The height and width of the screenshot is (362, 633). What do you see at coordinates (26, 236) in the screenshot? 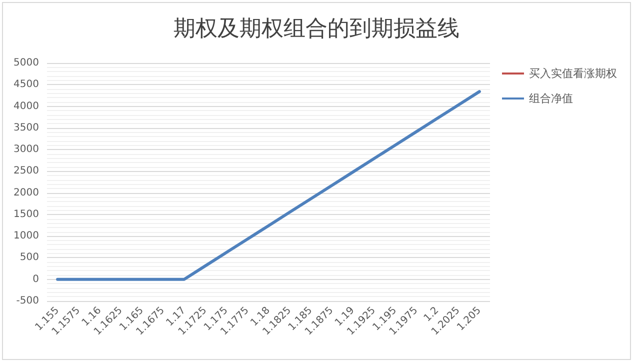
I see `y-tick-label: 1000` at bounding box center [26, 236].